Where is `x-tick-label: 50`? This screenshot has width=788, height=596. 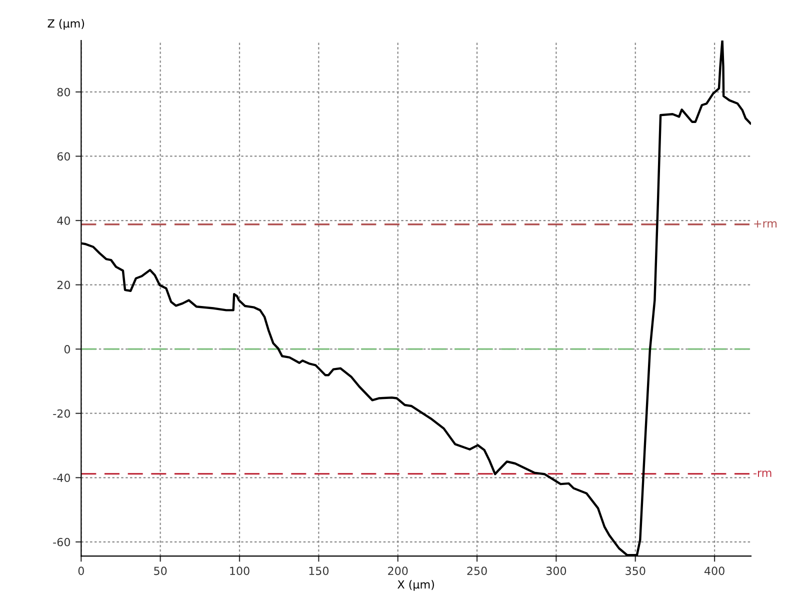 x-tick-label: 50 is located at coordinates (160, 571).